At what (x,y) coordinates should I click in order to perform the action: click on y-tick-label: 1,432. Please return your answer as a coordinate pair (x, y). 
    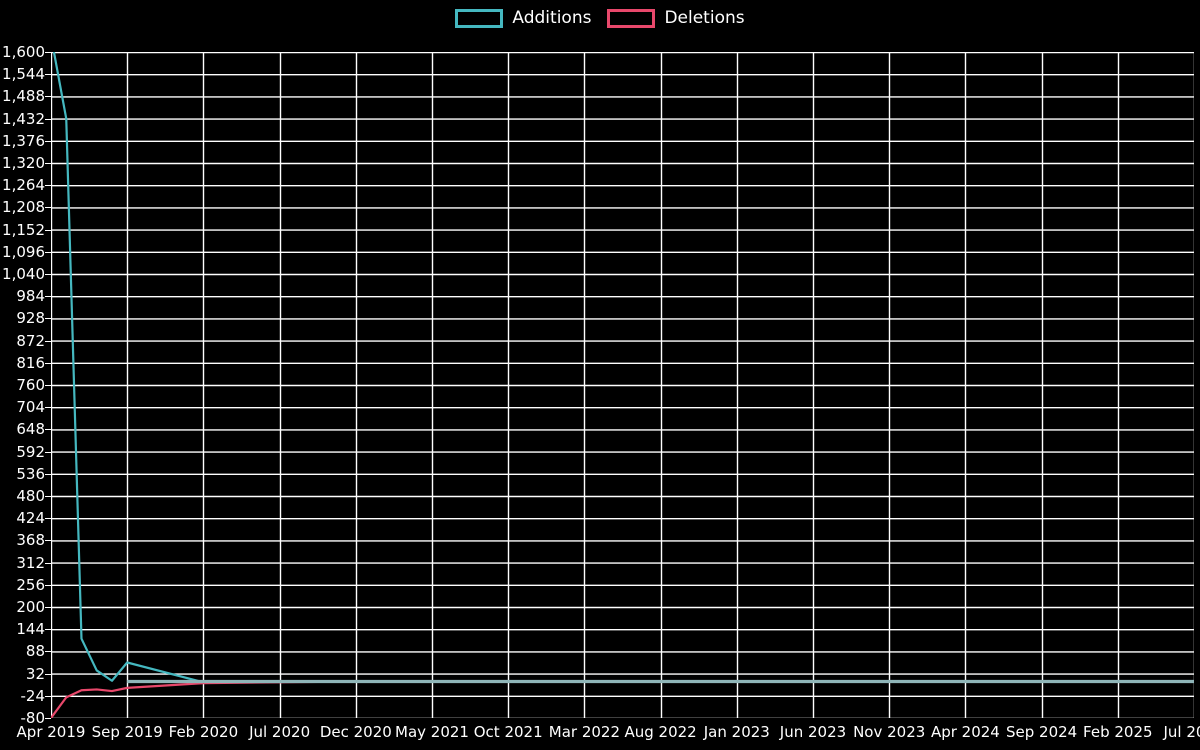
    Looking at the image, I should click on (23, 118).